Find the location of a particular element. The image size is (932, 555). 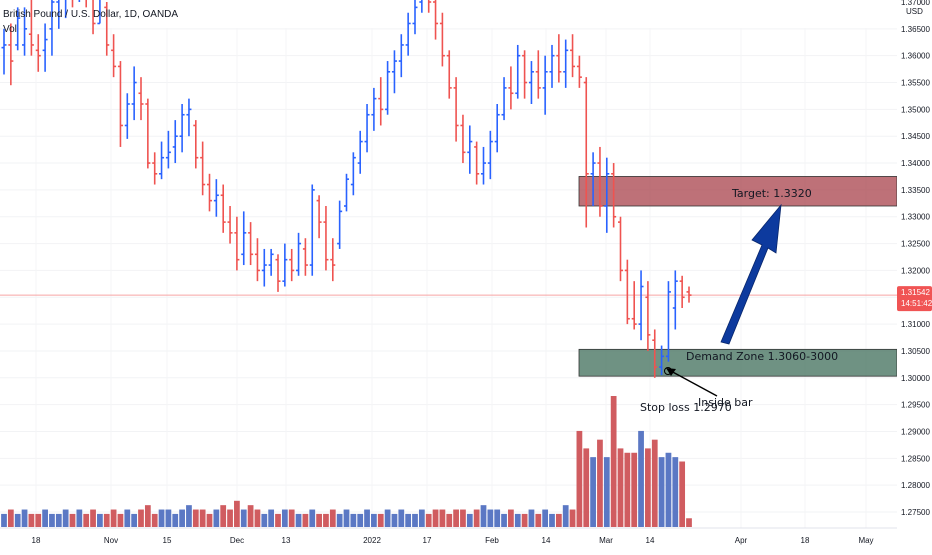

price-tick-label: 1.35000 is located at coordinates (915, 109).